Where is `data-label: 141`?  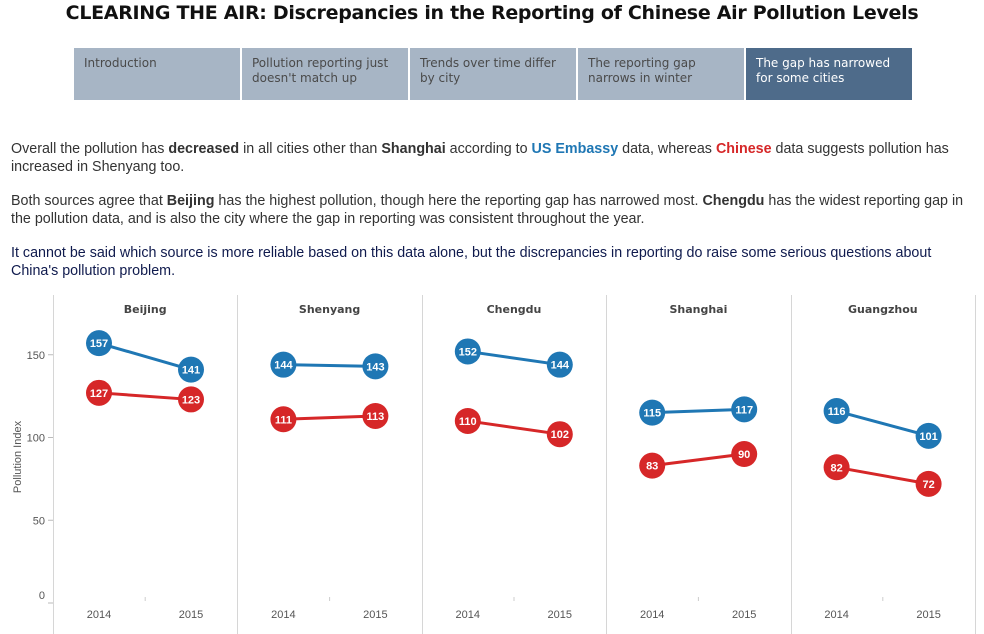 data-label: 141 is located at coordinates (191, 371).